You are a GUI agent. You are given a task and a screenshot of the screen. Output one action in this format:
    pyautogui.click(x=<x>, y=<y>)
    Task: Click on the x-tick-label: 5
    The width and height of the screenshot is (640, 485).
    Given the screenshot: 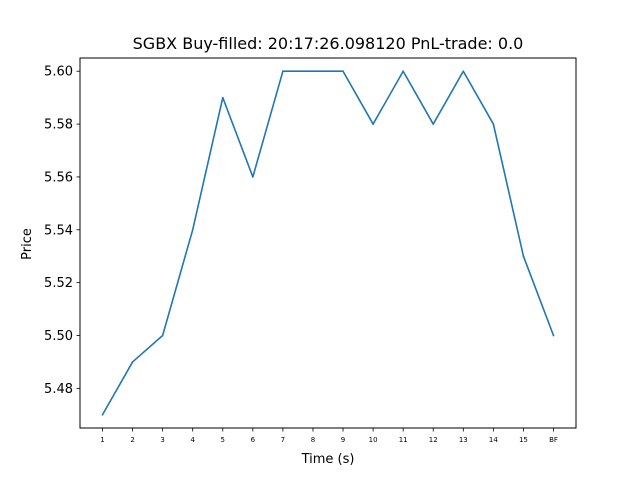 What is the action you would take?
    pyautogui.click(x=223, y=440)
    